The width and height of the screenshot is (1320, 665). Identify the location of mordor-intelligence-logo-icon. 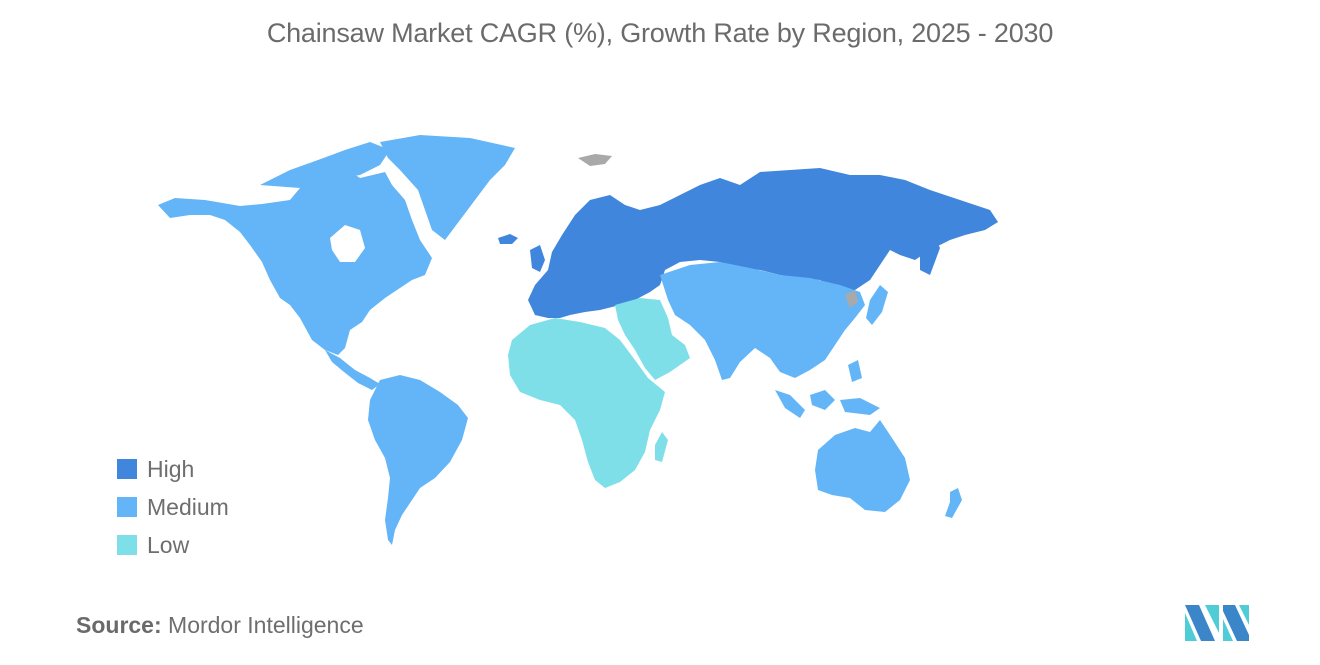
(1217, 623).